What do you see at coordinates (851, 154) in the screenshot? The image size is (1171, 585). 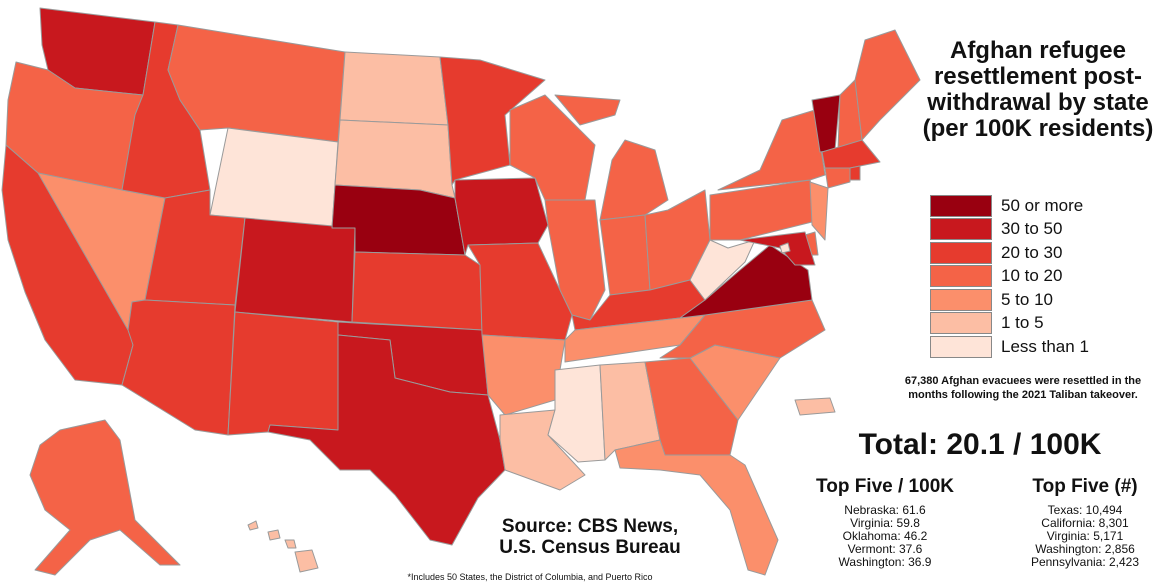 I see `state-massachusetts` at bounding box center [851, 154].